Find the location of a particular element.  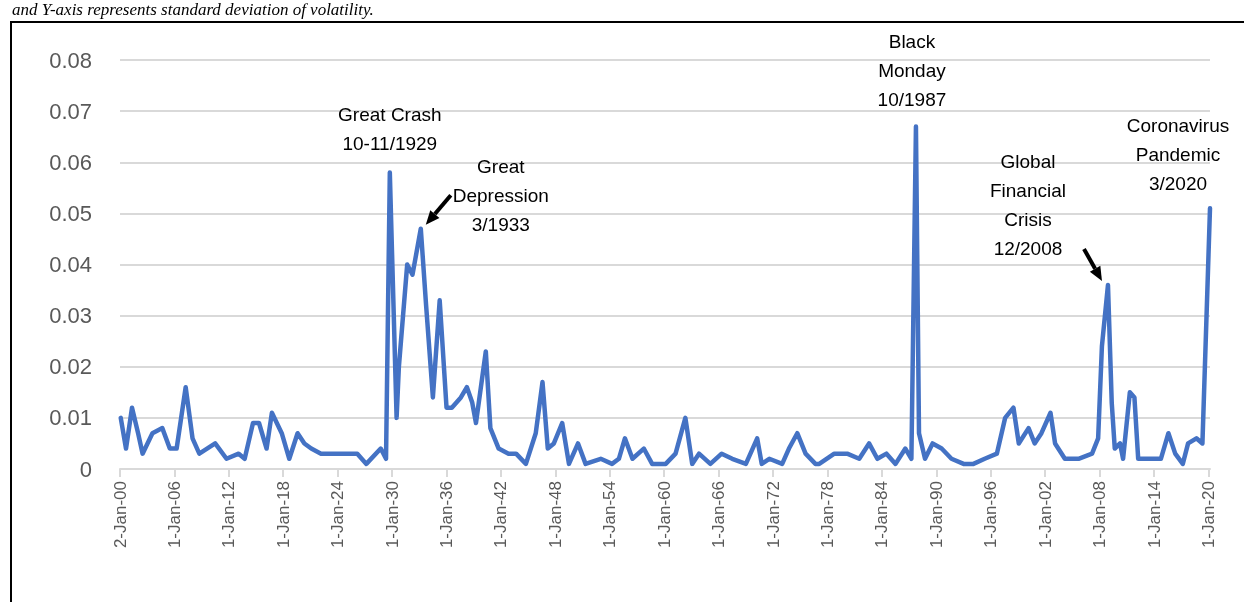

y-tick-label: 0.02 is located at coordinates (70, 367).